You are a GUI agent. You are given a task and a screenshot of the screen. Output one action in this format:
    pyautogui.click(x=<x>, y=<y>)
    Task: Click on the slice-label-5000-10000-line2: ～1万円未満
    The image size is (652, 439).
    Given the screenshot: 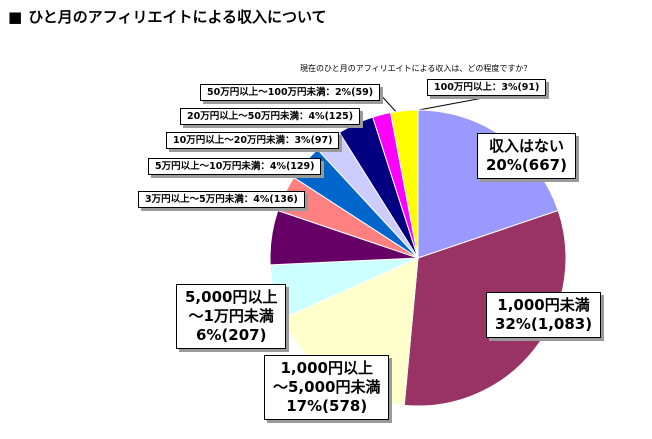 What is the action you would take?
    pyautogui.click(x=231, y=316)
    